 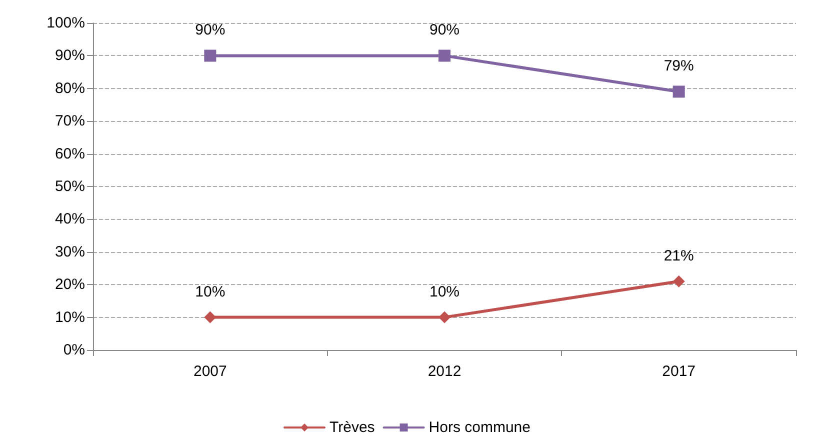 What do you see at coordinates (679, 371) in the screenshot?
I see `x-tick-label: 2017` at bounding box center [679, 371].